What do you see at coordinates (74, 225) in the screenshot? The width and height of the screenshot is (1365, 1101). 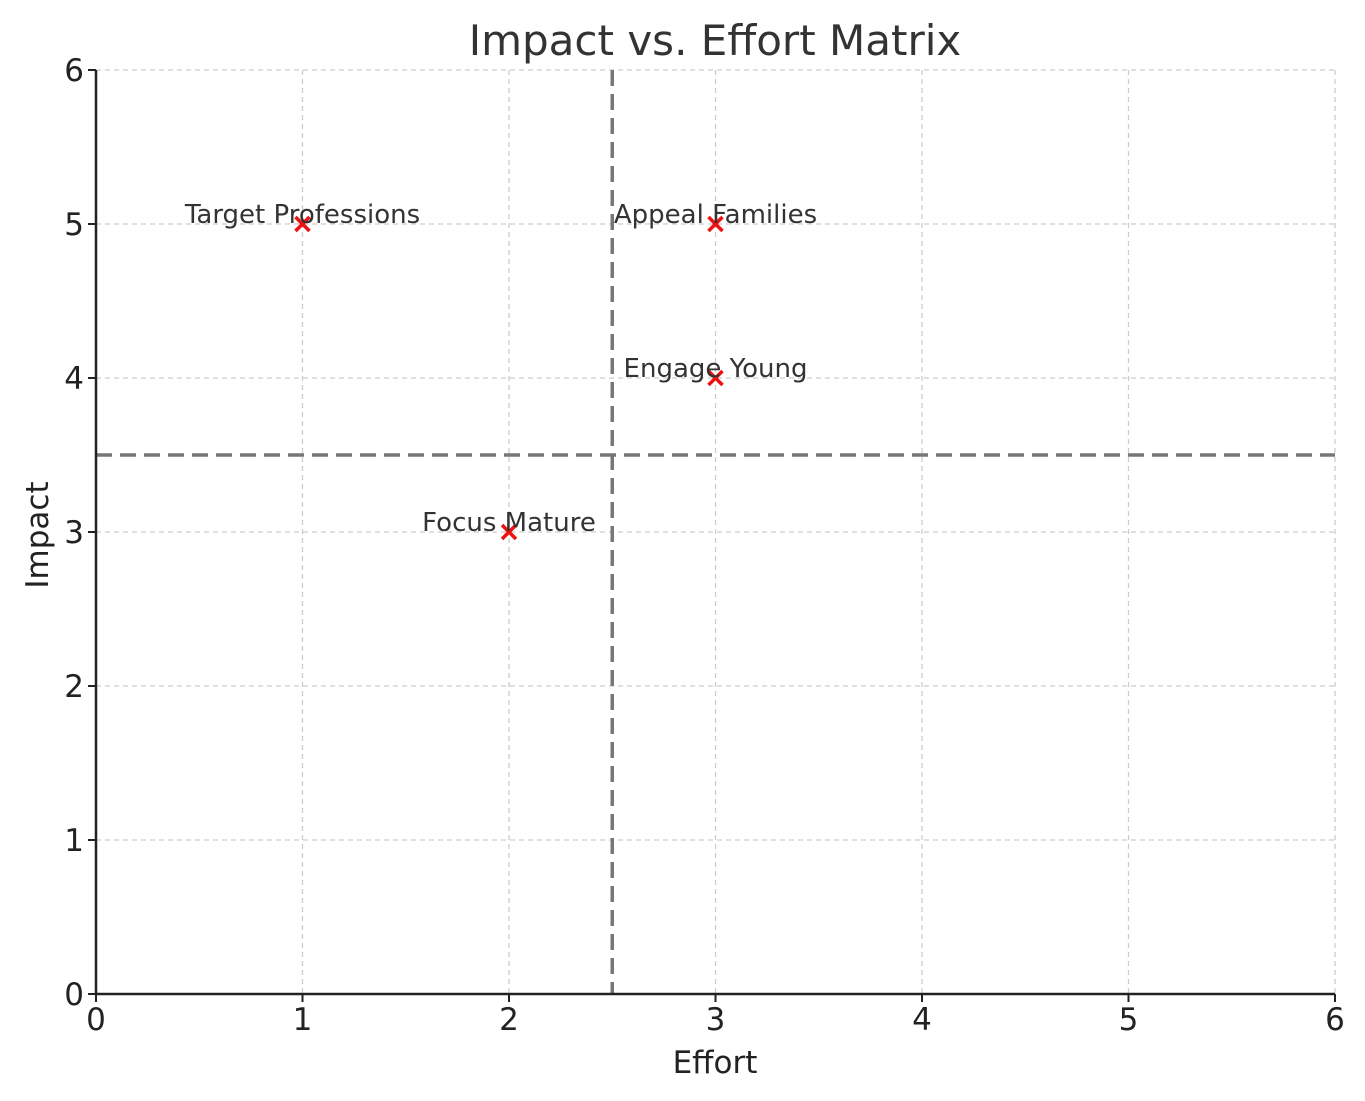 I see `y-tick-label: 5` at bounding box center [74, 225].